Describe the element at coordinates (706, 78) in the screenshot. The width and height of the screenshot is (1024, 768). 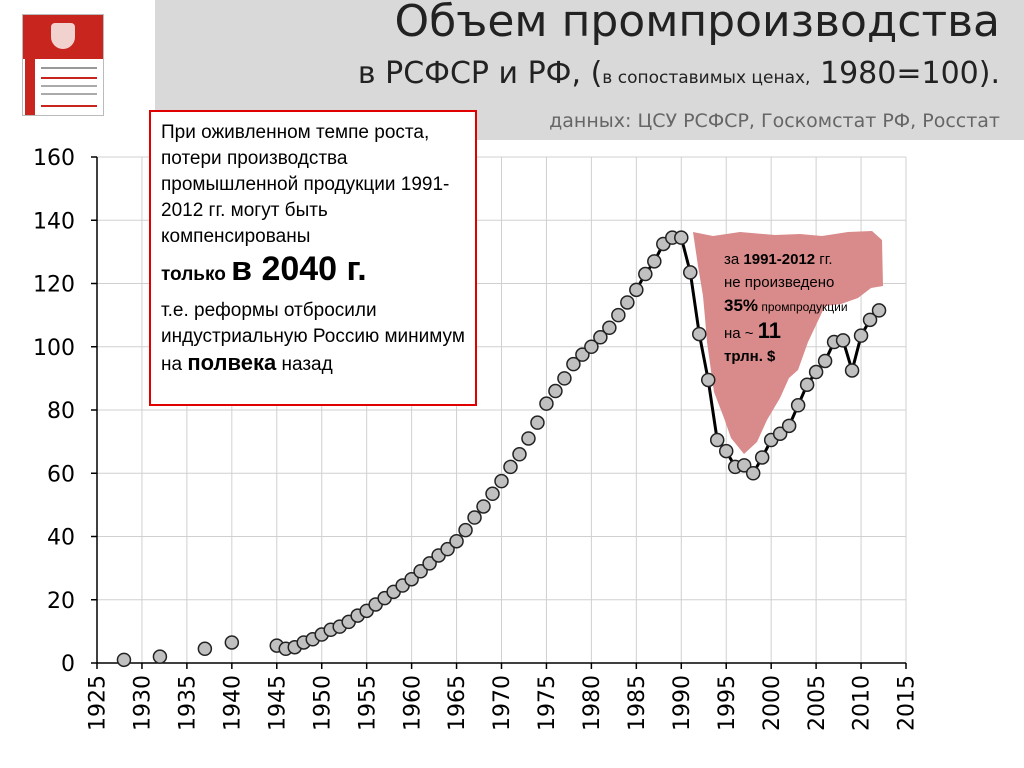
I see `subtitle-small: в сопоставимых ценах,` at that location.